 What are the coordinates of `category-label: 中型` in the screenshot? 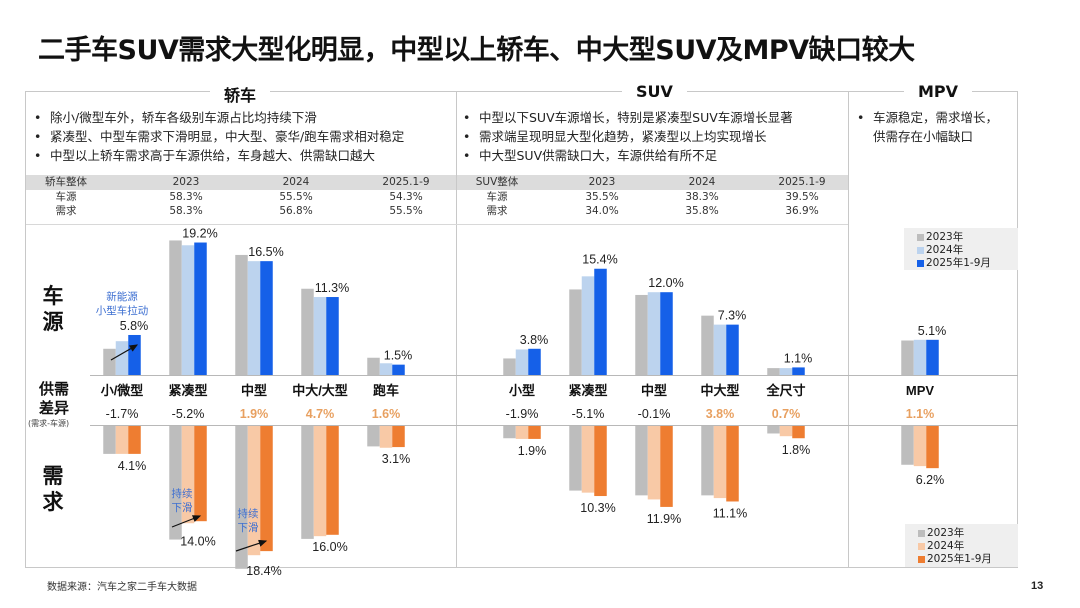 It's located at (654, 390).